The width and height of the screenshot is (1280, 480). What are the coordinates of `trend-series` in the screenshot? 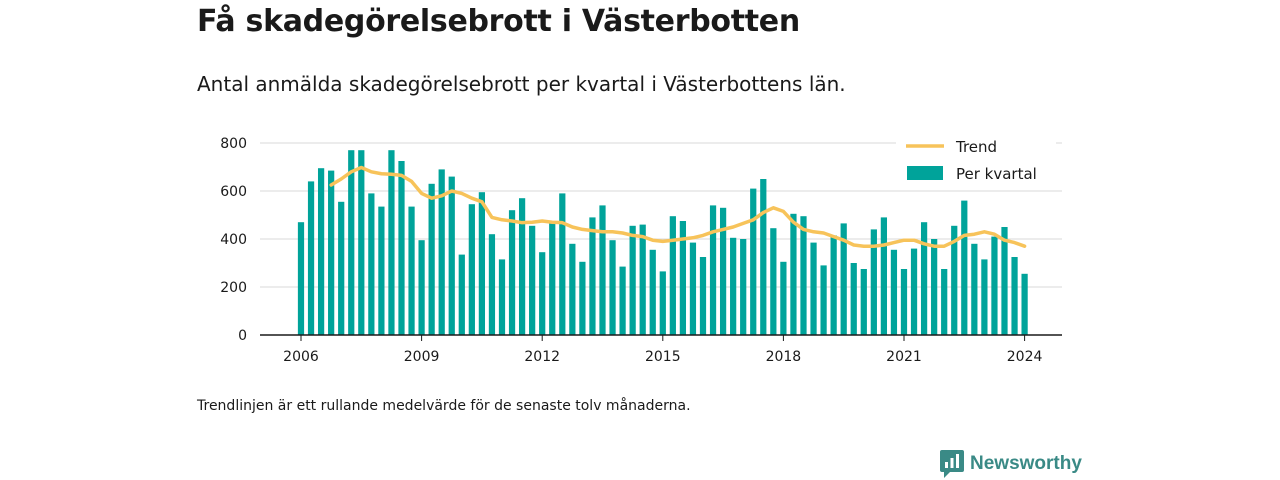 It's located at (678, 206).